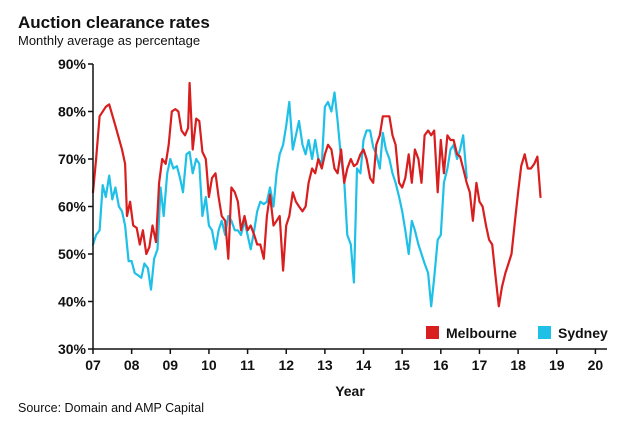 This screenshot has width=640, height=427. Describe the element at coordinates (325, 365) in the screenshot. I see `x-tick-label: 13` at that location.